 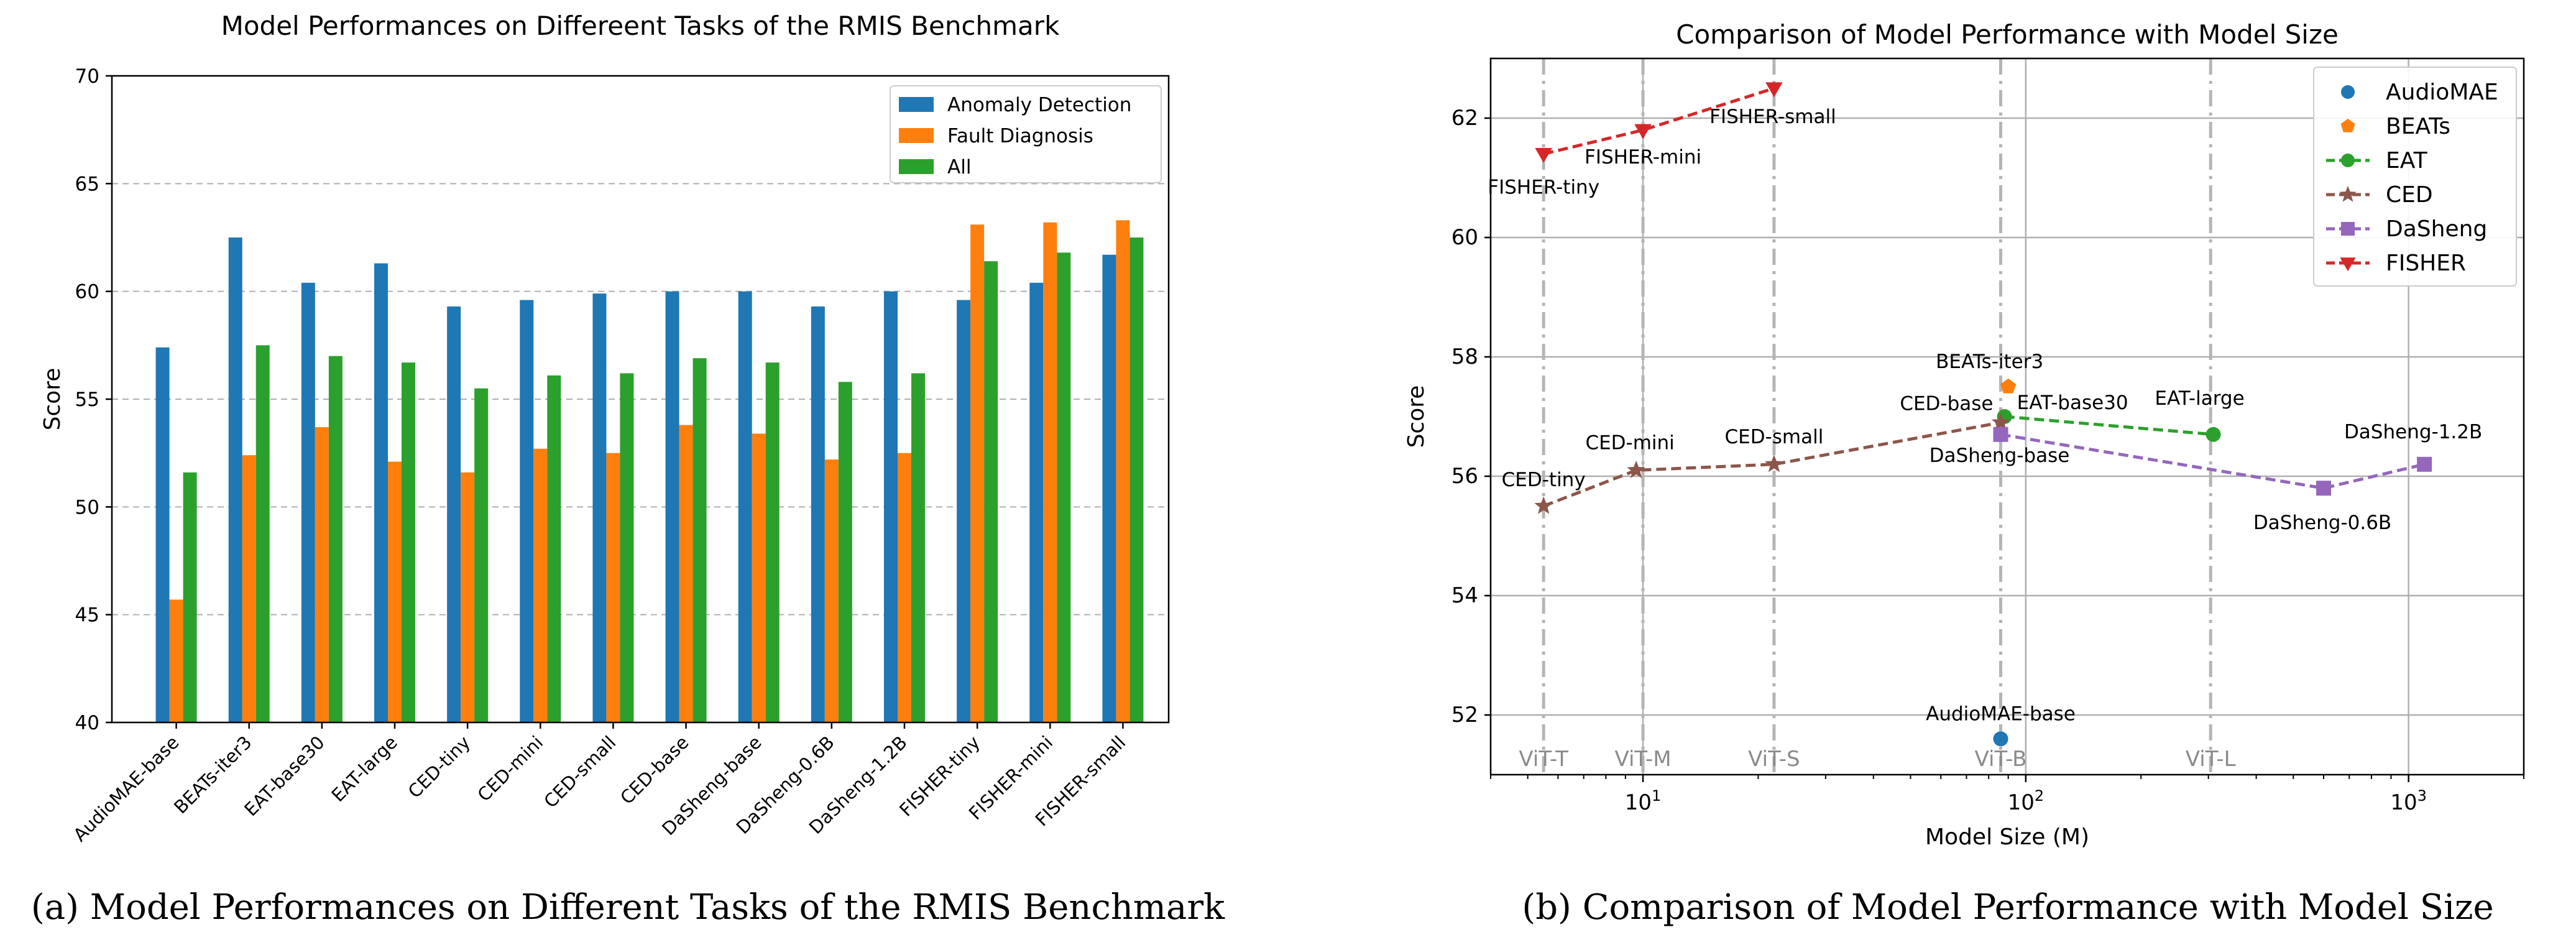 What do you see at coordinates (1989, 362) in the screenshot?
I see `point-label: BEATs-iter3` at bounding box center [1989, 362].